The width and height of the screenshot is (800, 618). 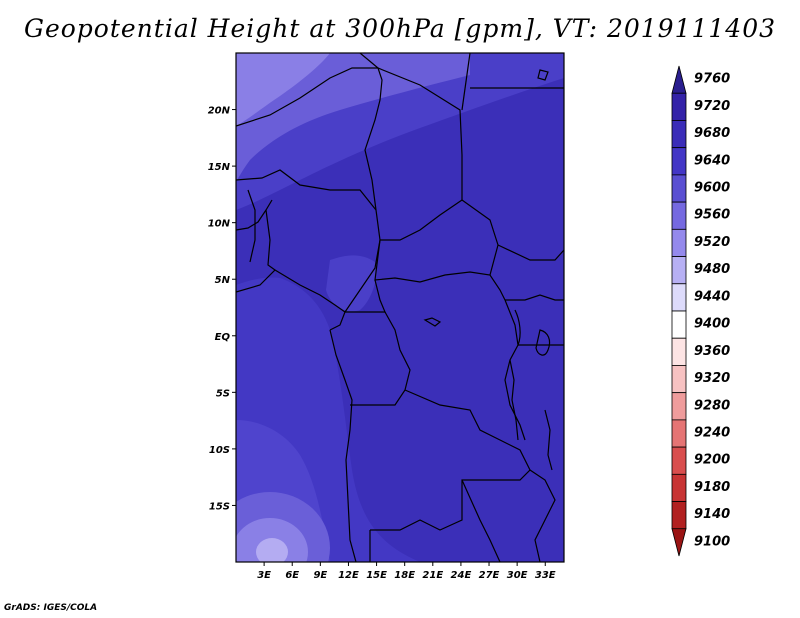 I want to click on lon-tick-label: 27E, so click(x=489, y=575).